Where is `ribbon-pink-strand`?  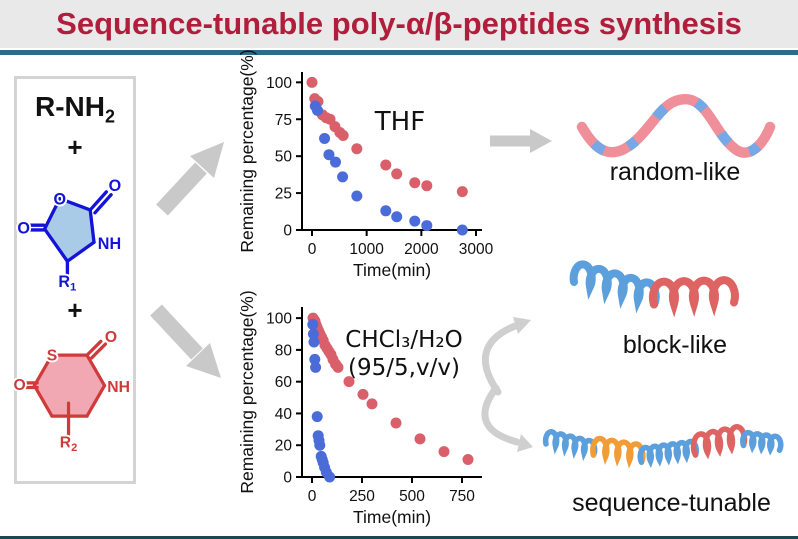 ribbon-pink-strand is located at coordinates (676, 126).